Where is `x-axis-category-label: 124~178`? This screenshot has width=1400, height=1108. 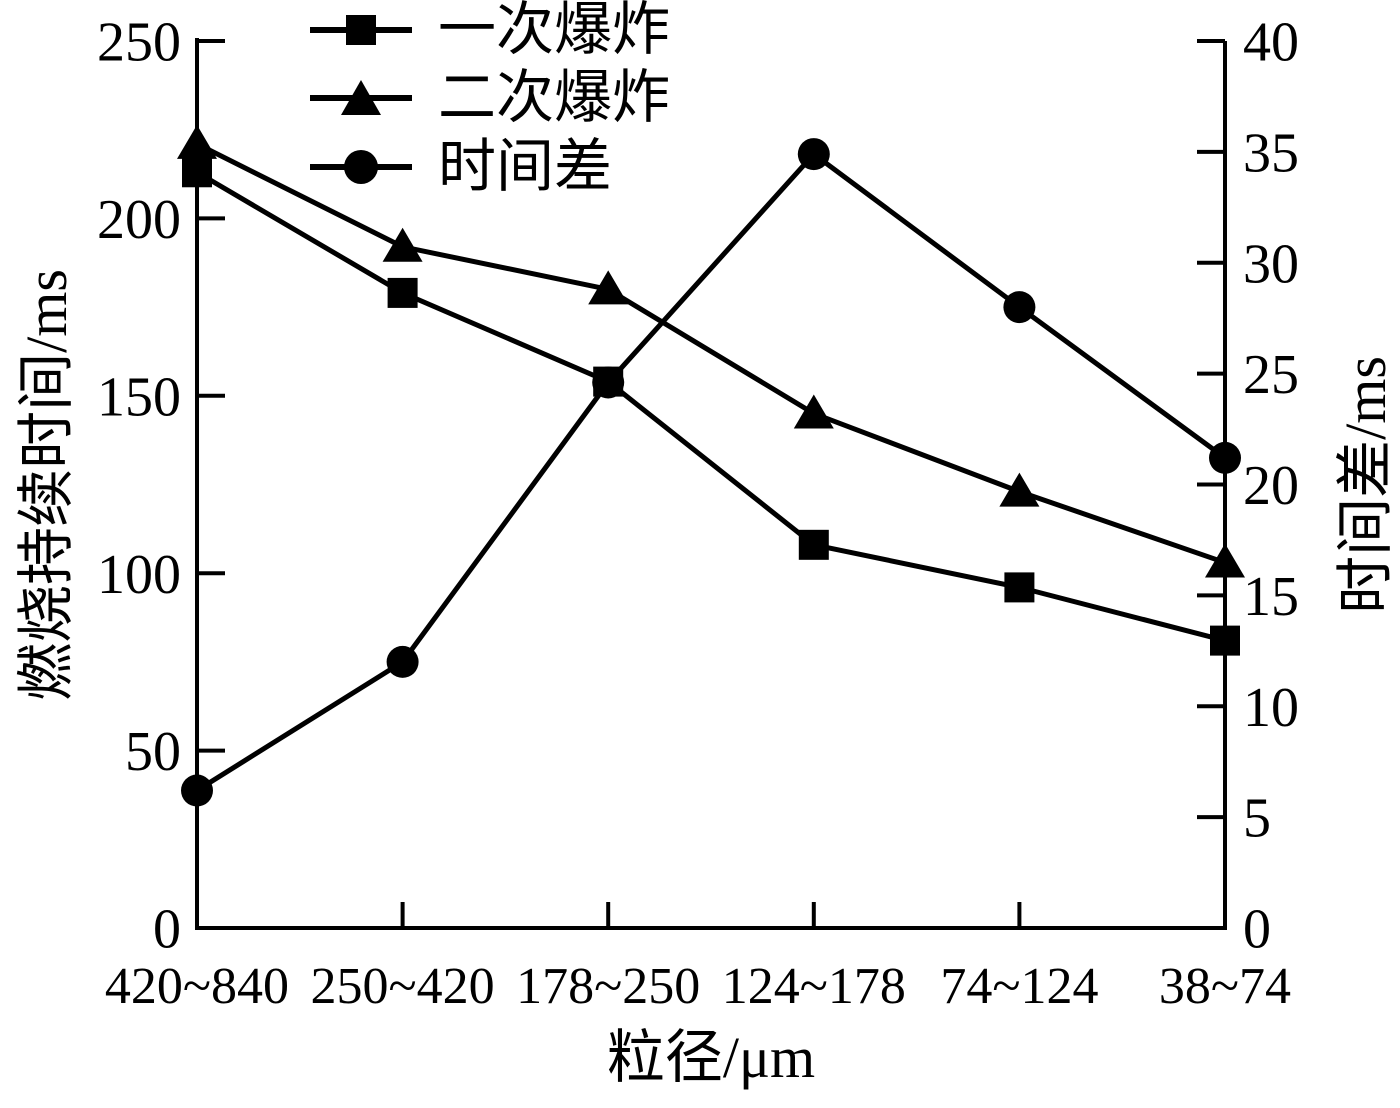 x-axis-category-label: 124~178 is located at coordinates (814, 986).